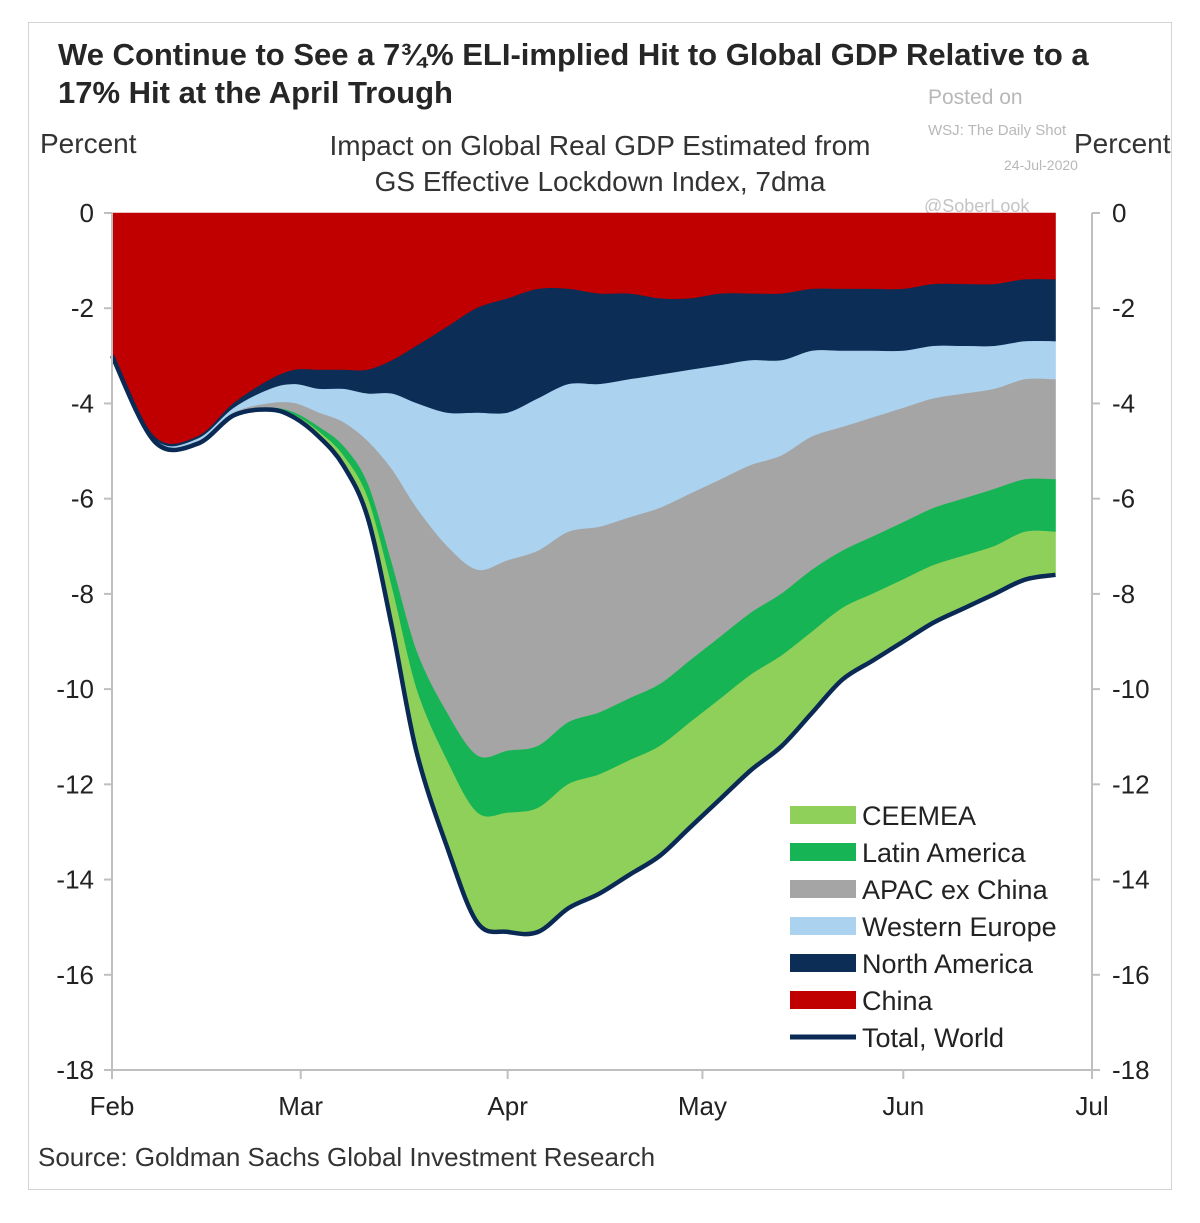  What do you see at coordinates (1122, 143) in the screenshot?
I see `right-axis-unit-label: Percent` at bounding box center [1122, 143].